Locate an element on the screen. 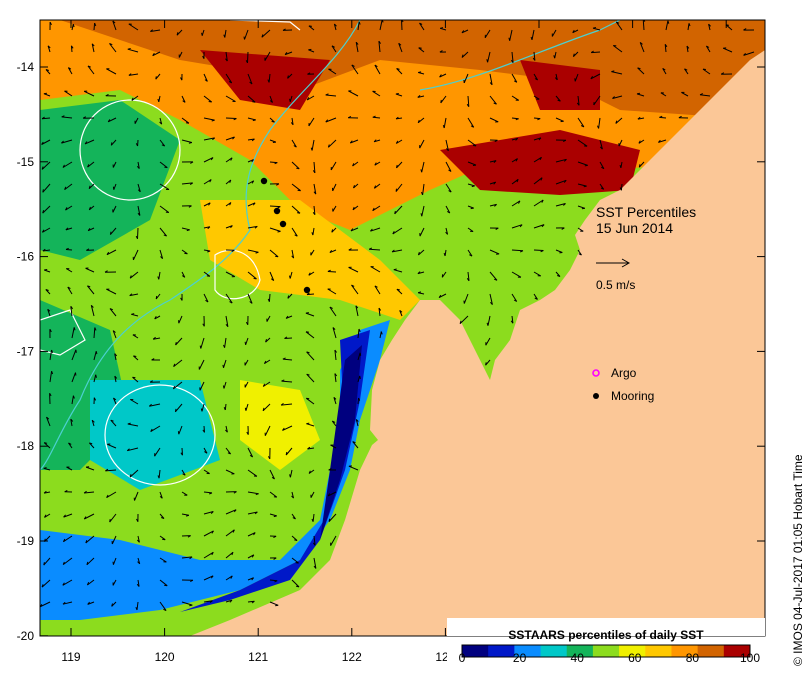 Image resolution: width=809 pixels, height=677 pixels. lat-tick-label: -15 is located at coordinates (26, 162).